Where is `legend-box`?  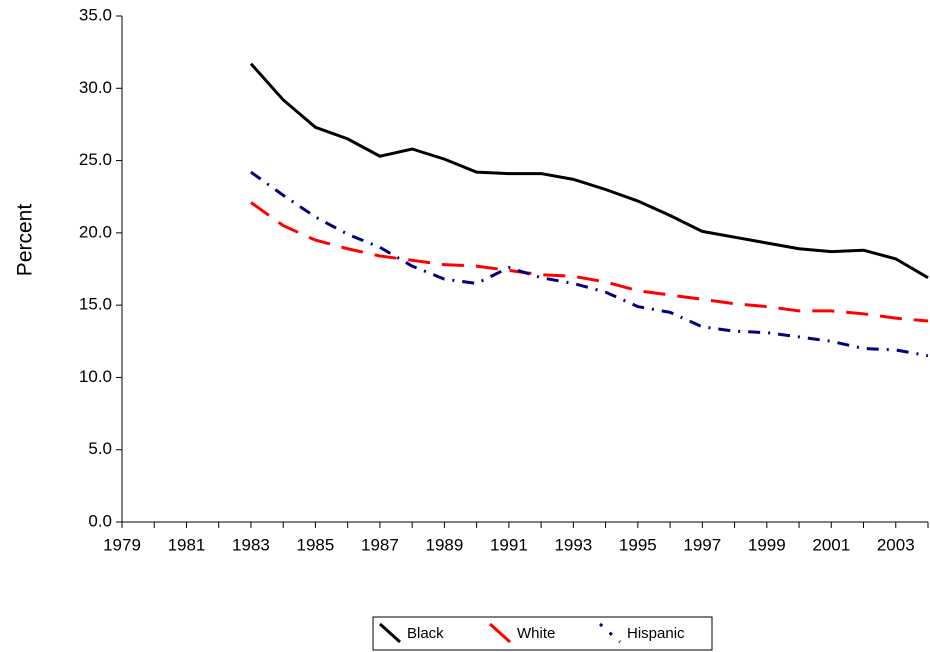
legend-box is located at coordinates (542, 633).